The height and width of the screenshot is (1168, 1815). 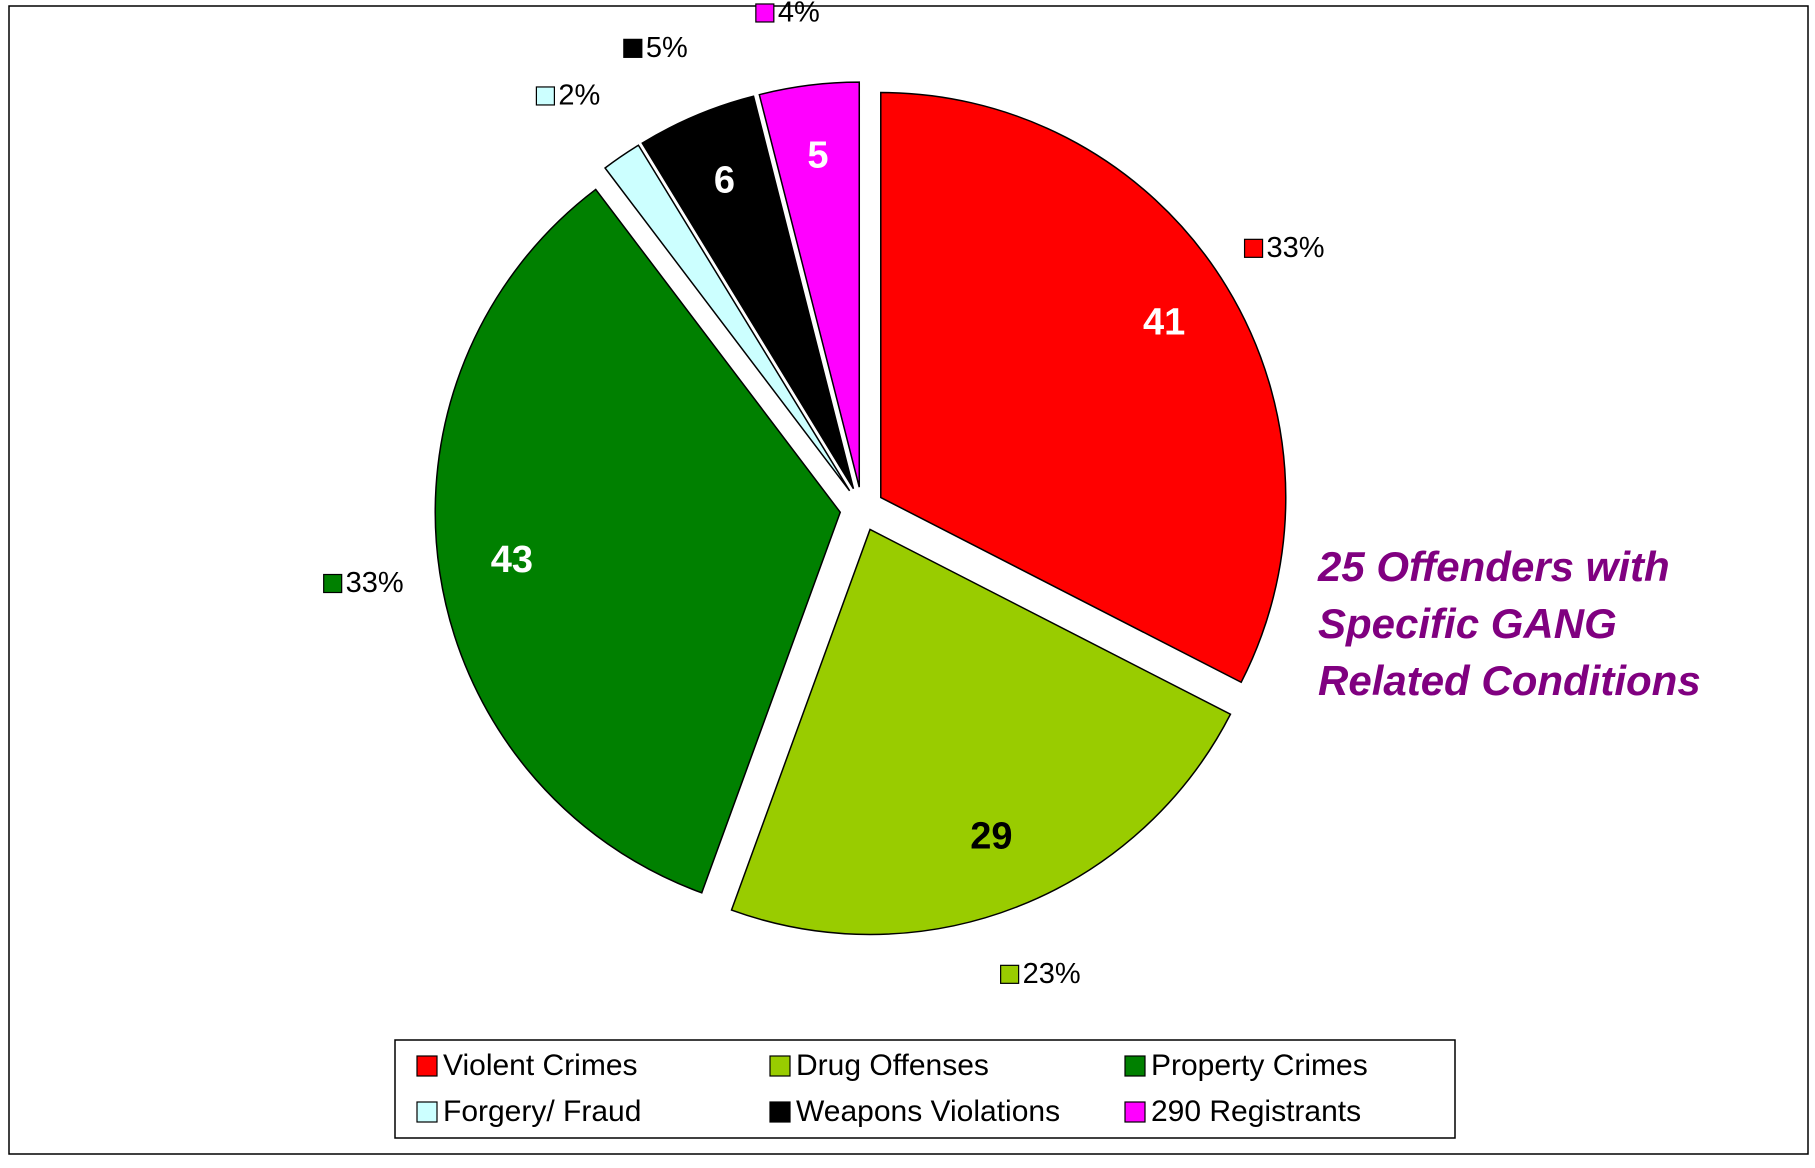 What do you see at coordinates (1509, 680) in the screenshot?
I see `annotation: Related Conditions` at bounding box center [1509, 680].